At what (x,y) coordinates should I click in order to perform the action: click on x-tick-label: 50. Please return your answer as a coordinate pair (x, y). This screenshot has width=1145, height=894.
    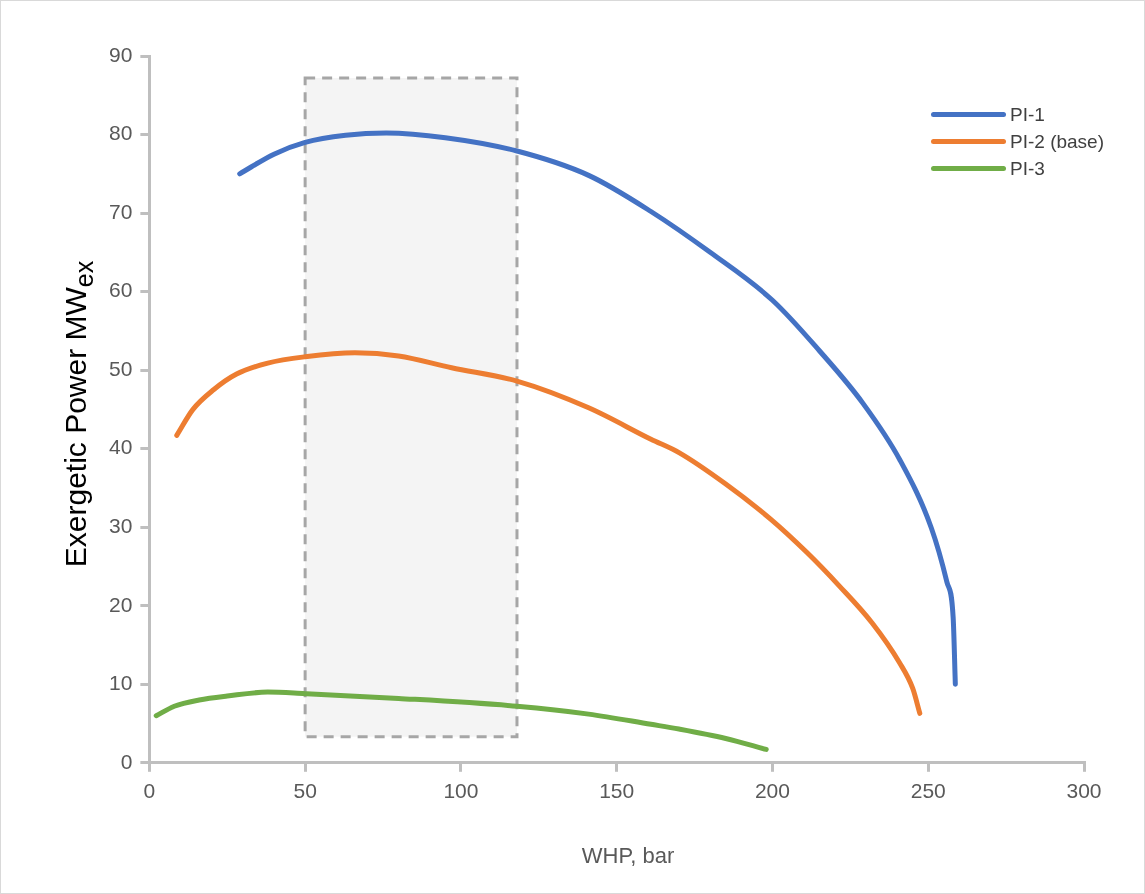
    Looking at the image, I should click on (305, 791).